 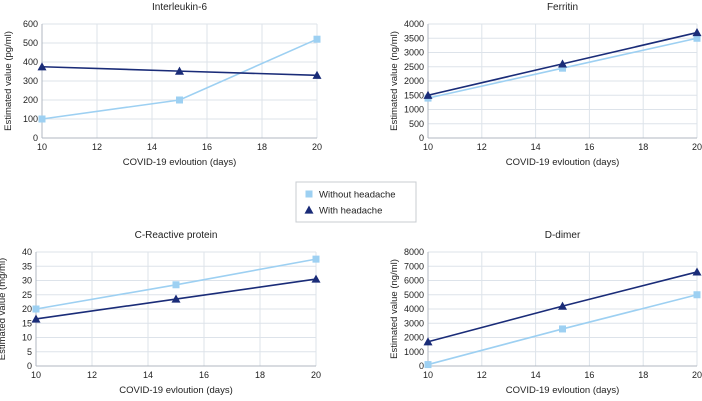 What do you see at coordinates (350, 211) in the screenshot?
I see `legend-label-with-headache: With headache` at bounding box center [350, 211].